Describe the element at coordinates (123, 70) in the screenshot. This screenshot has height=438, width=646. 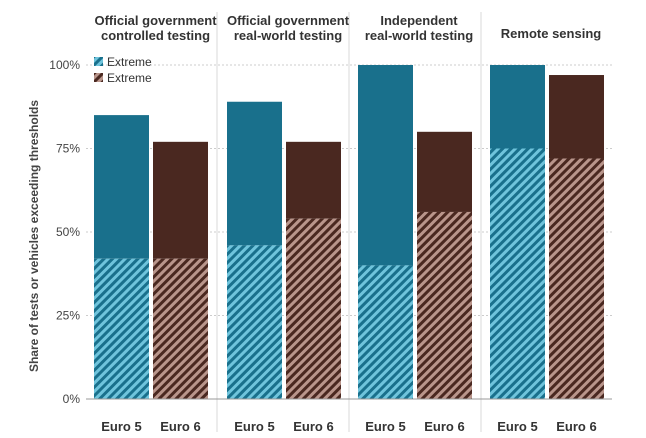
I see `legend: Extreme Extreme` at that location.